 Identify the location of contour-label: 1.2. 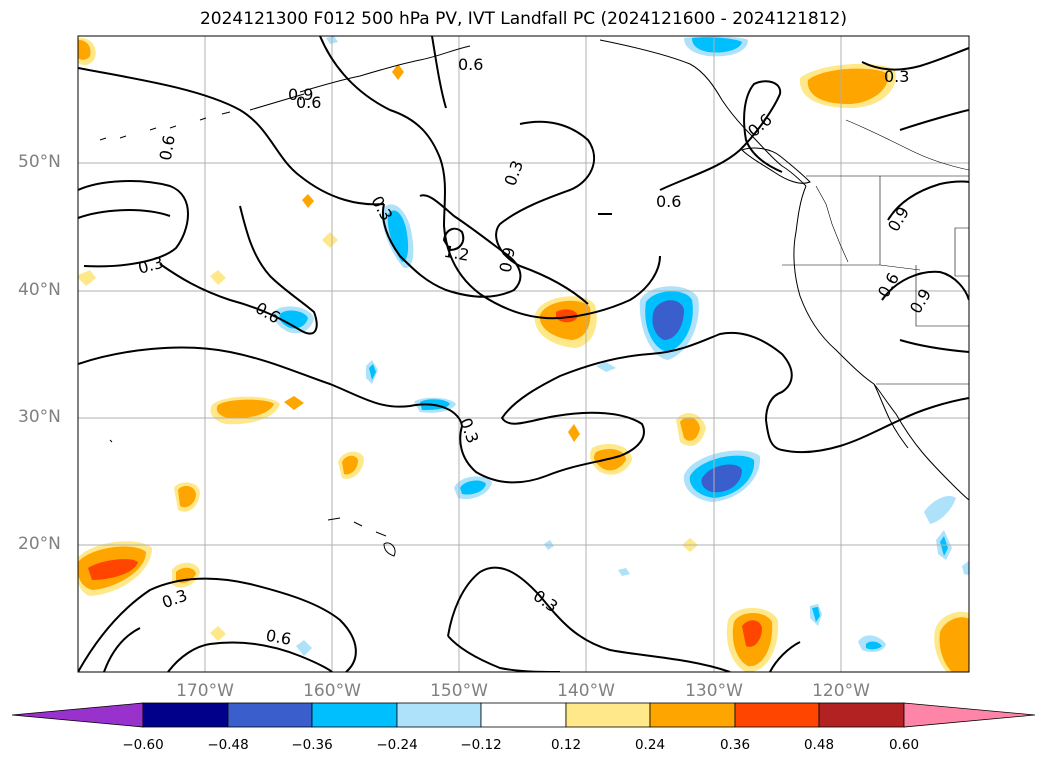
(456, 253).